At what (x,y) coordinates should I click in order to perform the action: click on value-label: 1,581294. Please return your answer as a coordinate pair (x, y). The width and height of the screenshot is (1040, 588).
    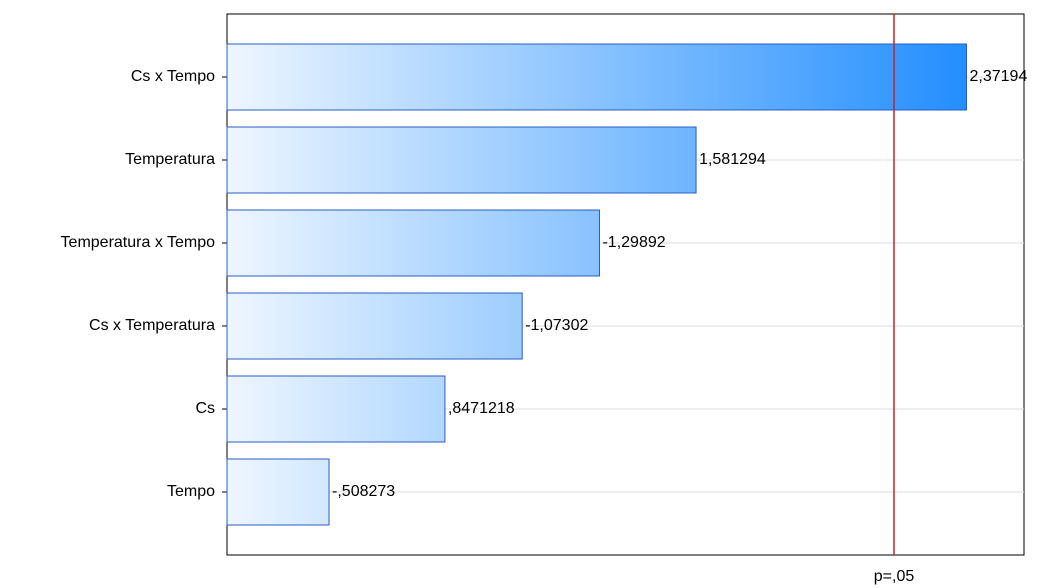
    Looking at the image, I should click on (732, 159).